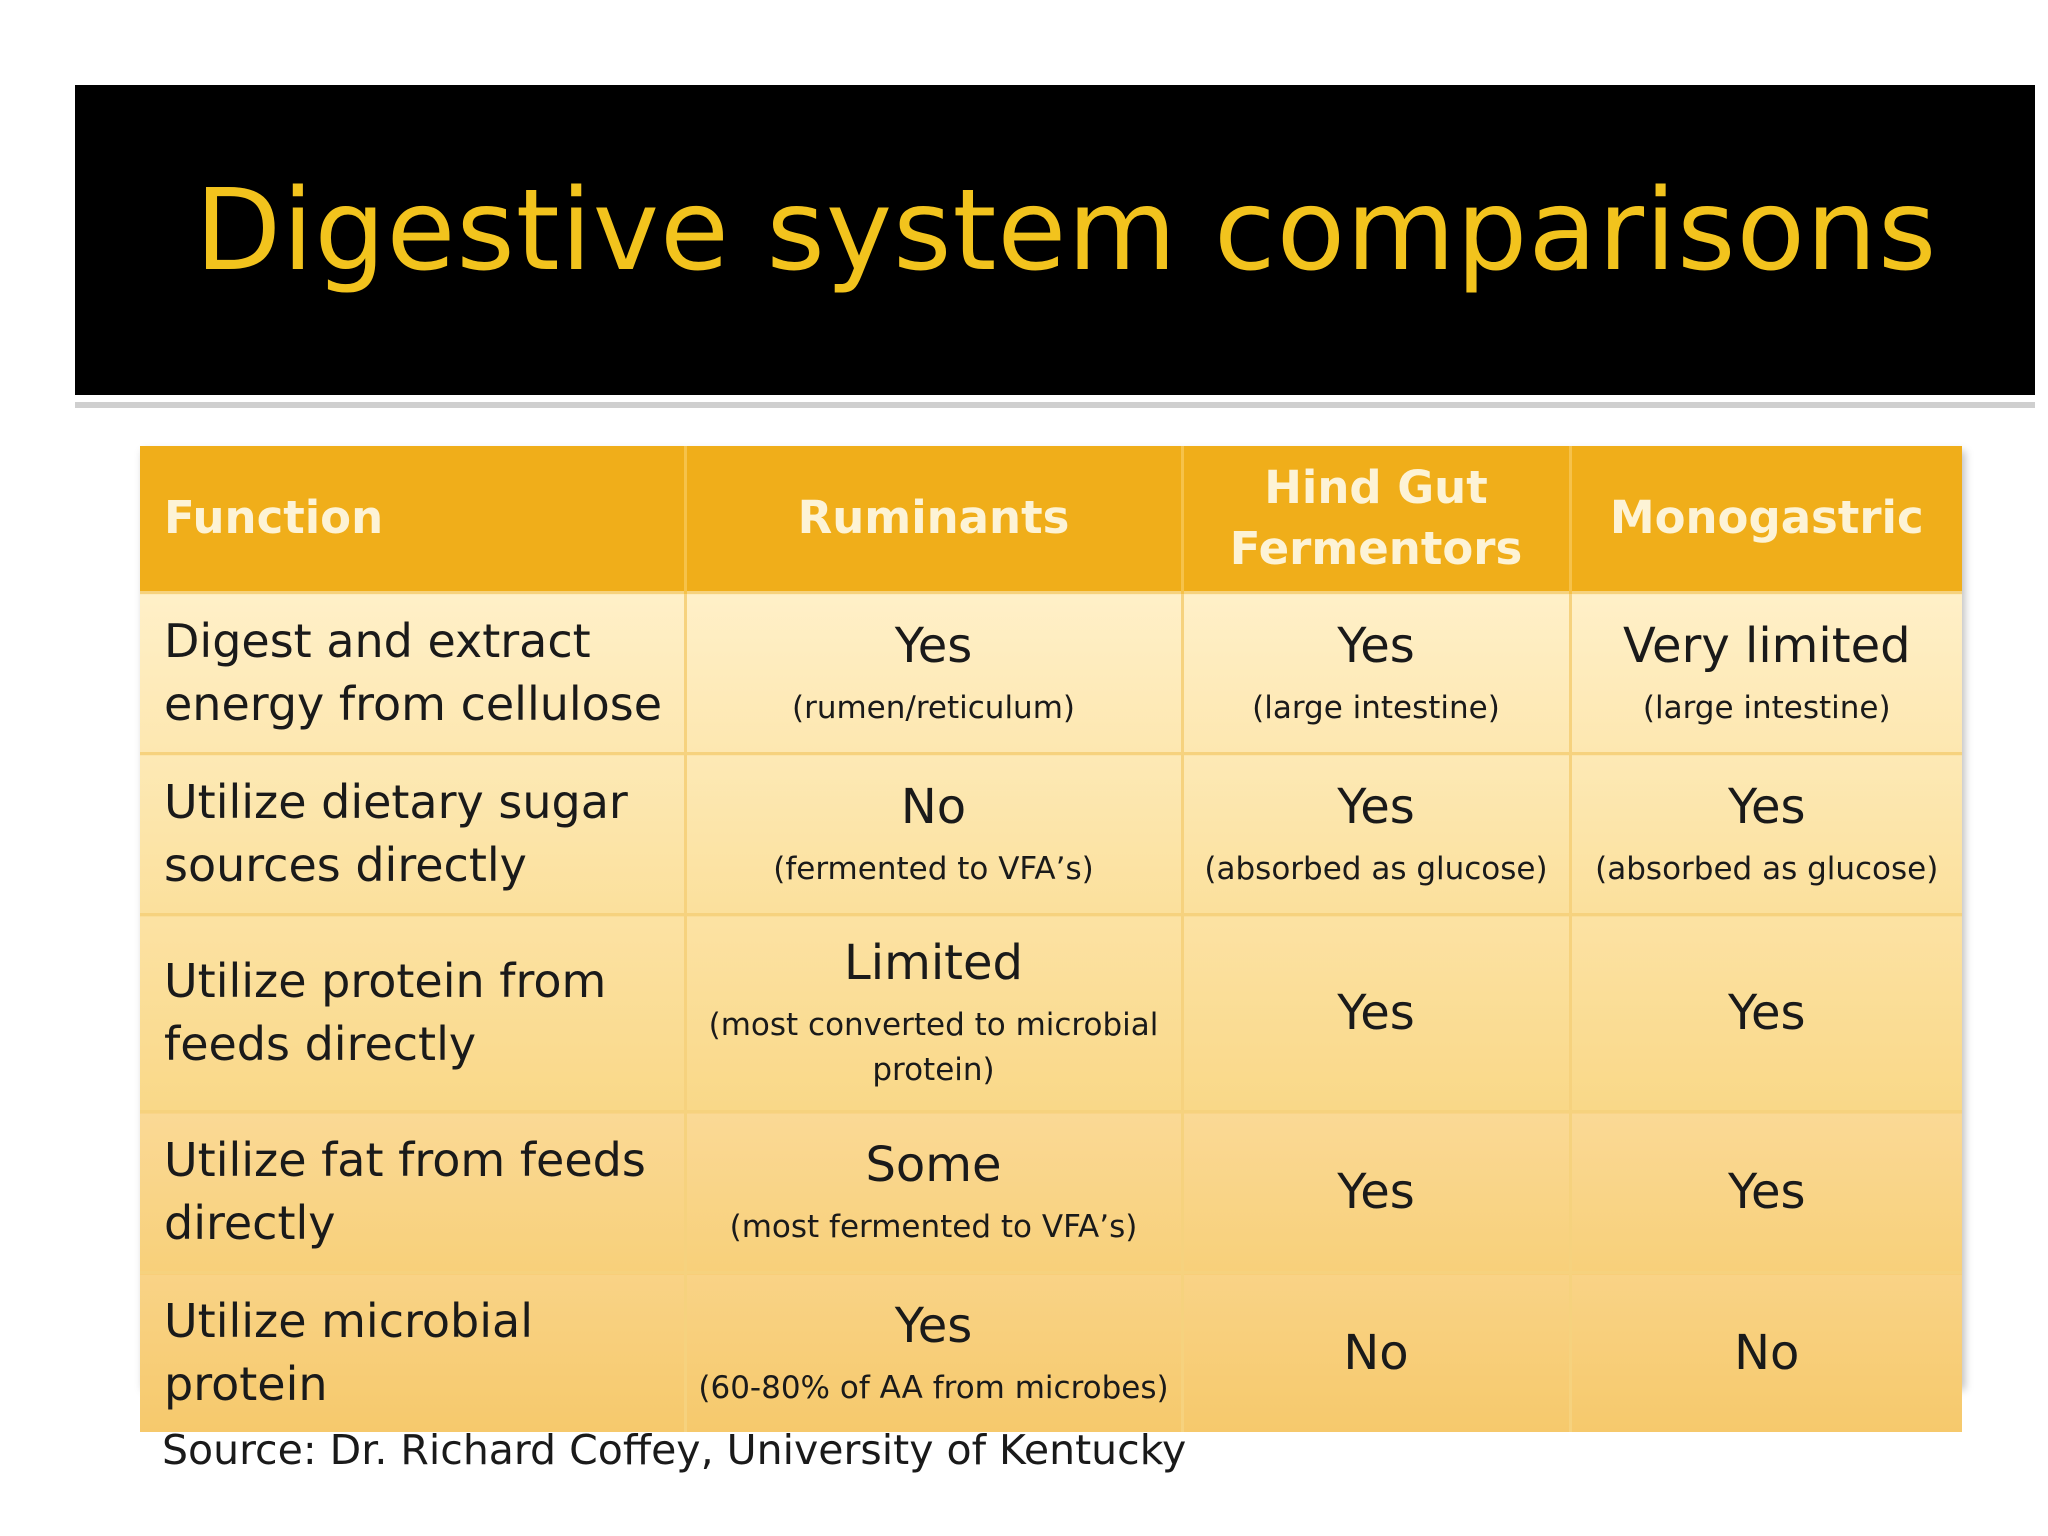 Image resolution: width=2048 pixels, height=1536 pixels. I want to click on cell-note: (most converted to microbial protein), so click(933, 1047).